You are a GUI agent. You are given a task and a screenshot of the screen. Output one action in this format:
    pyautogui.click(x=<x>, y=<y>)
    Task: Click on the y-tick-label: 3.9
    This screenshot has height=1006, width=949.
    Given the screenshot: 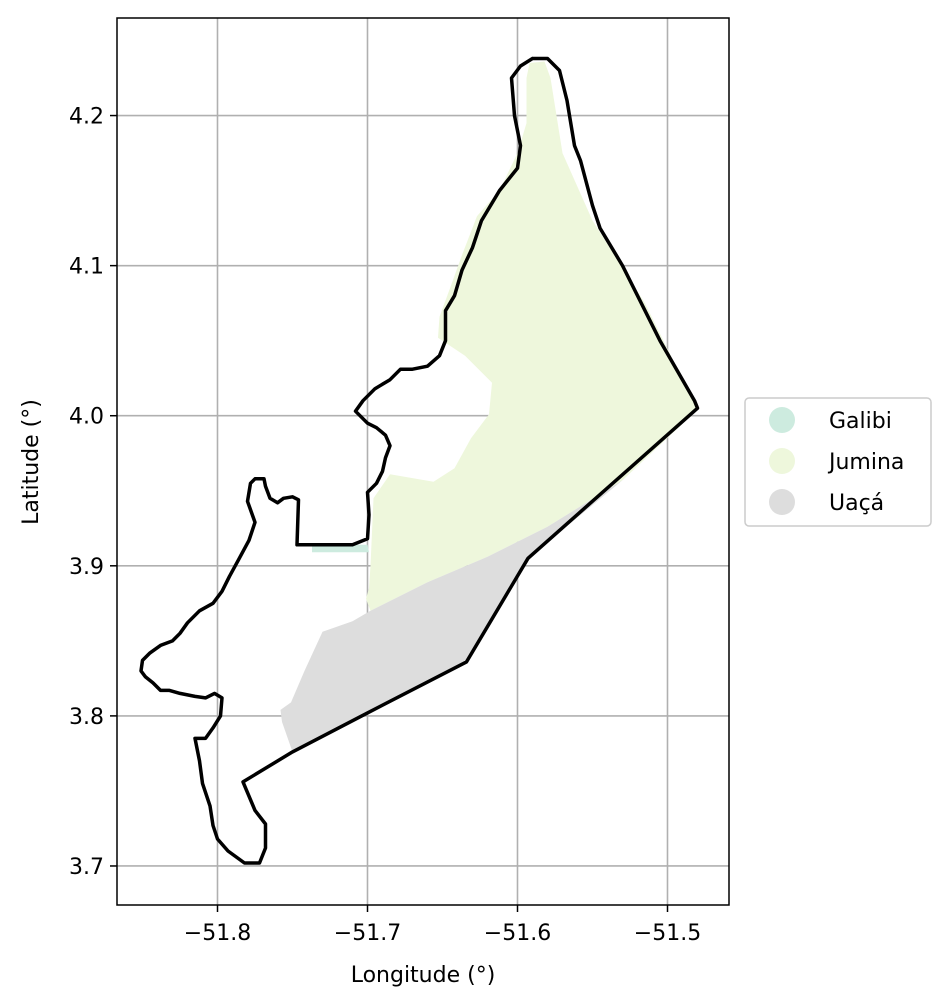 What is the action you would take?
    pyautogui.click(x=86, y=567)
    